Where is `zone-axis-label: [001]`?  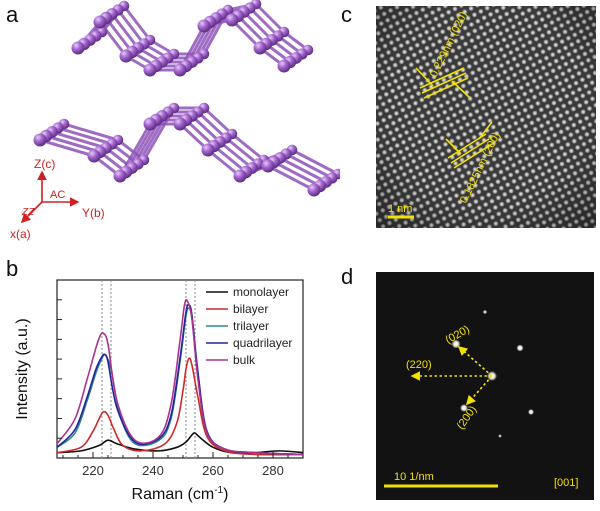
zone-axis-label: [001] is located at coordinates (566, 483).